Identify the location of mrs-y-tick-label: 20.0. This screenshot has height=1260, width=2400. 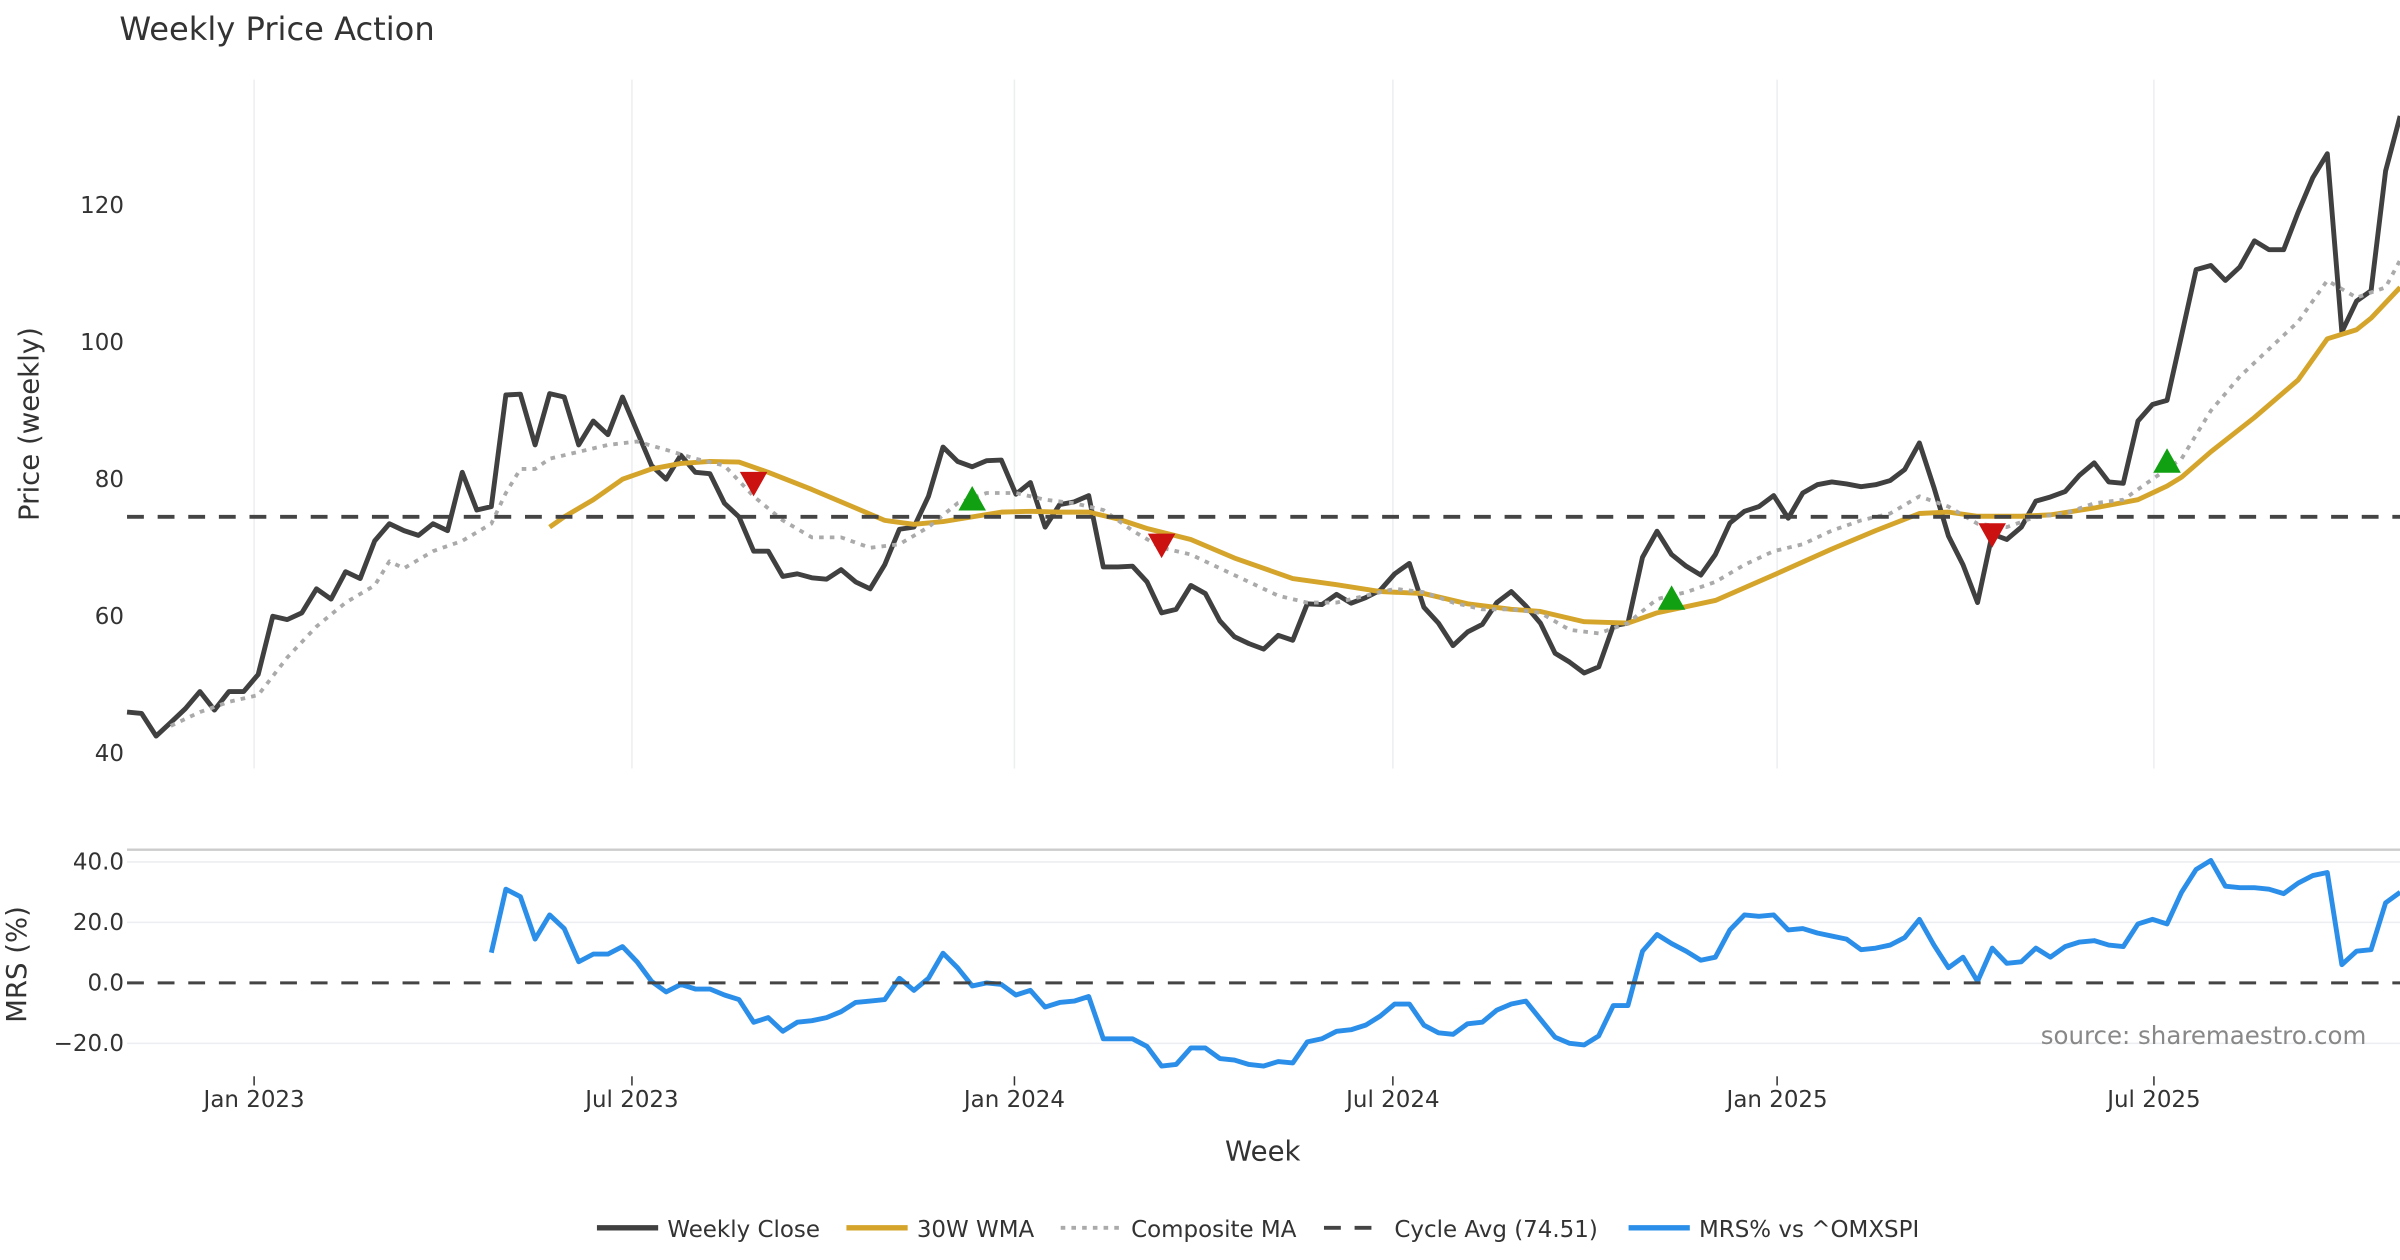
(98, 923).